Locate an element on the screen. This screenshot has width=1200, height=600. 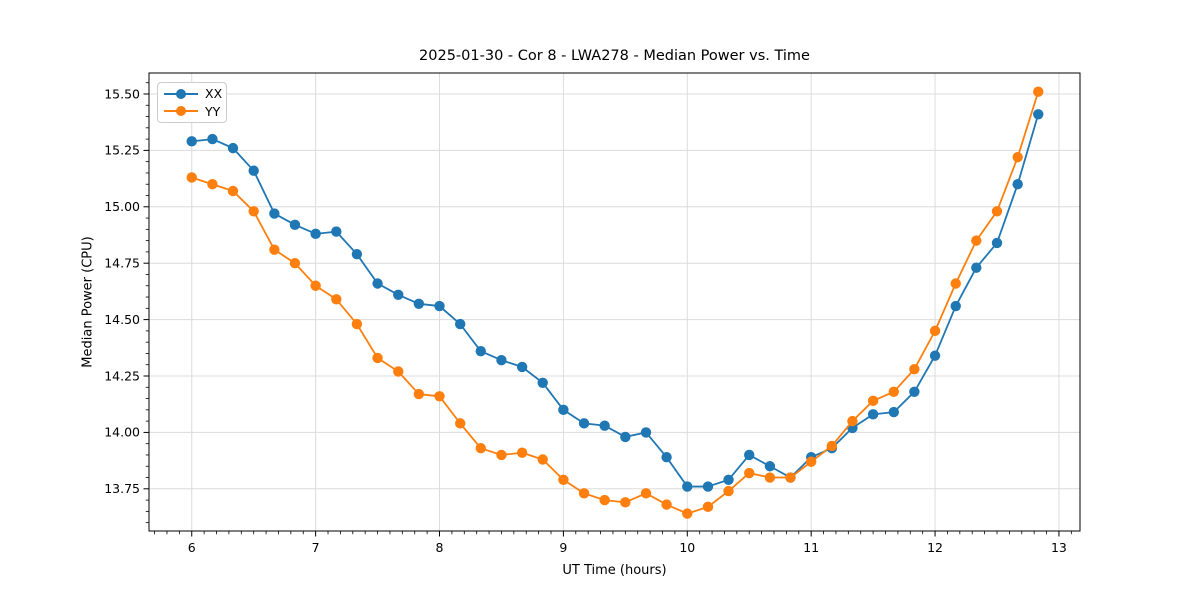
legend-entry-xx: XX is located at coordinates (193, 93).